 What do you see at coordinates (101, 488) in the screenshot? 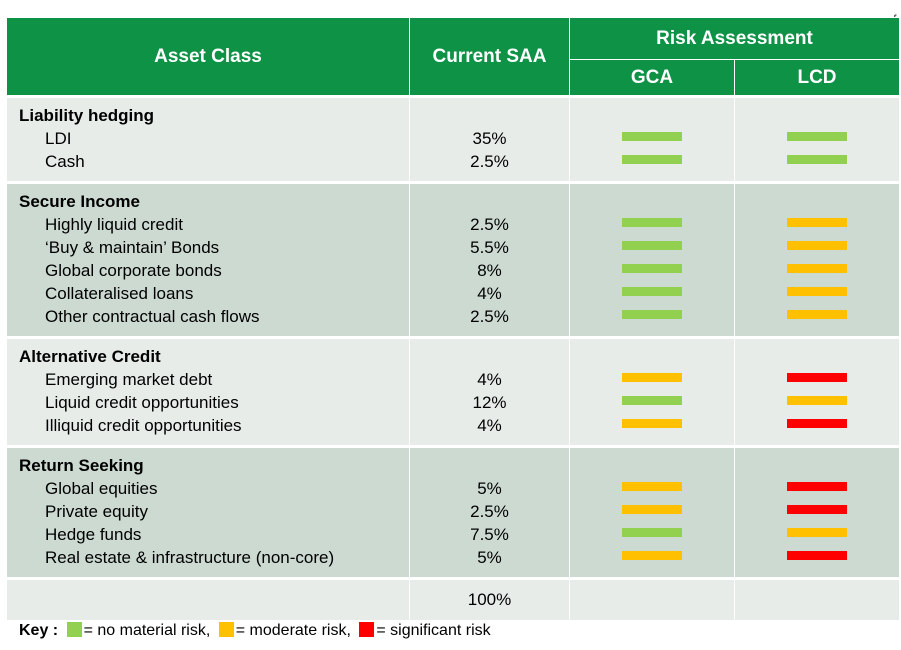
I see `asset-name: Global equities` at bounding box center [101, 488].